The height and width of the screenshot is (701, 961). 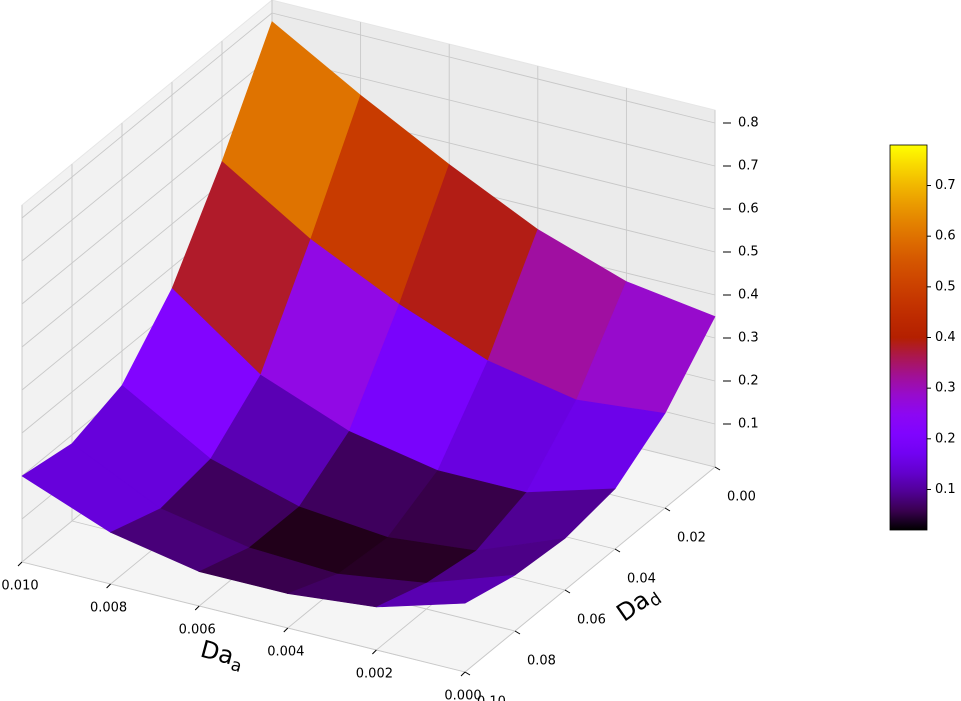 I want to click on colorbar, so click(x=908, y=337).